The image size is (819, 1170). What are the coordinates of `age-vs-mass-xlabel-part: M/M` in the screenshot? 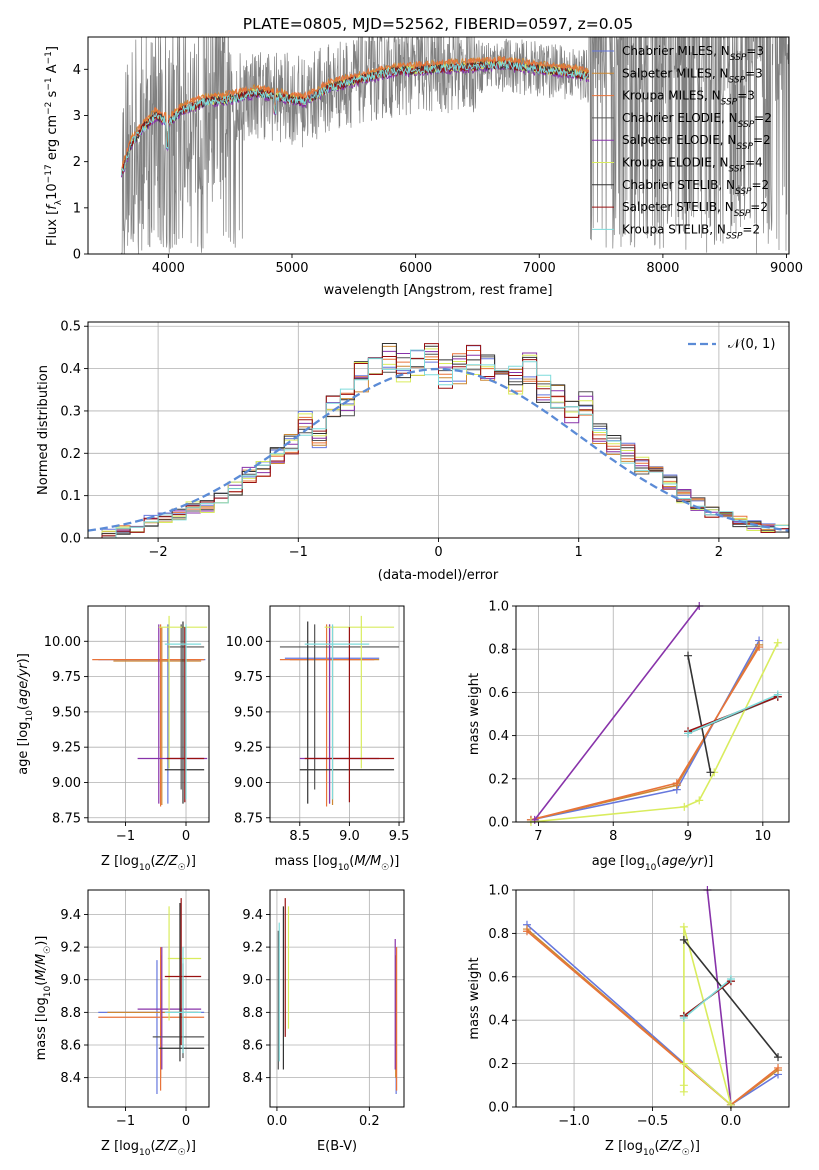 It's located at (367, 861).